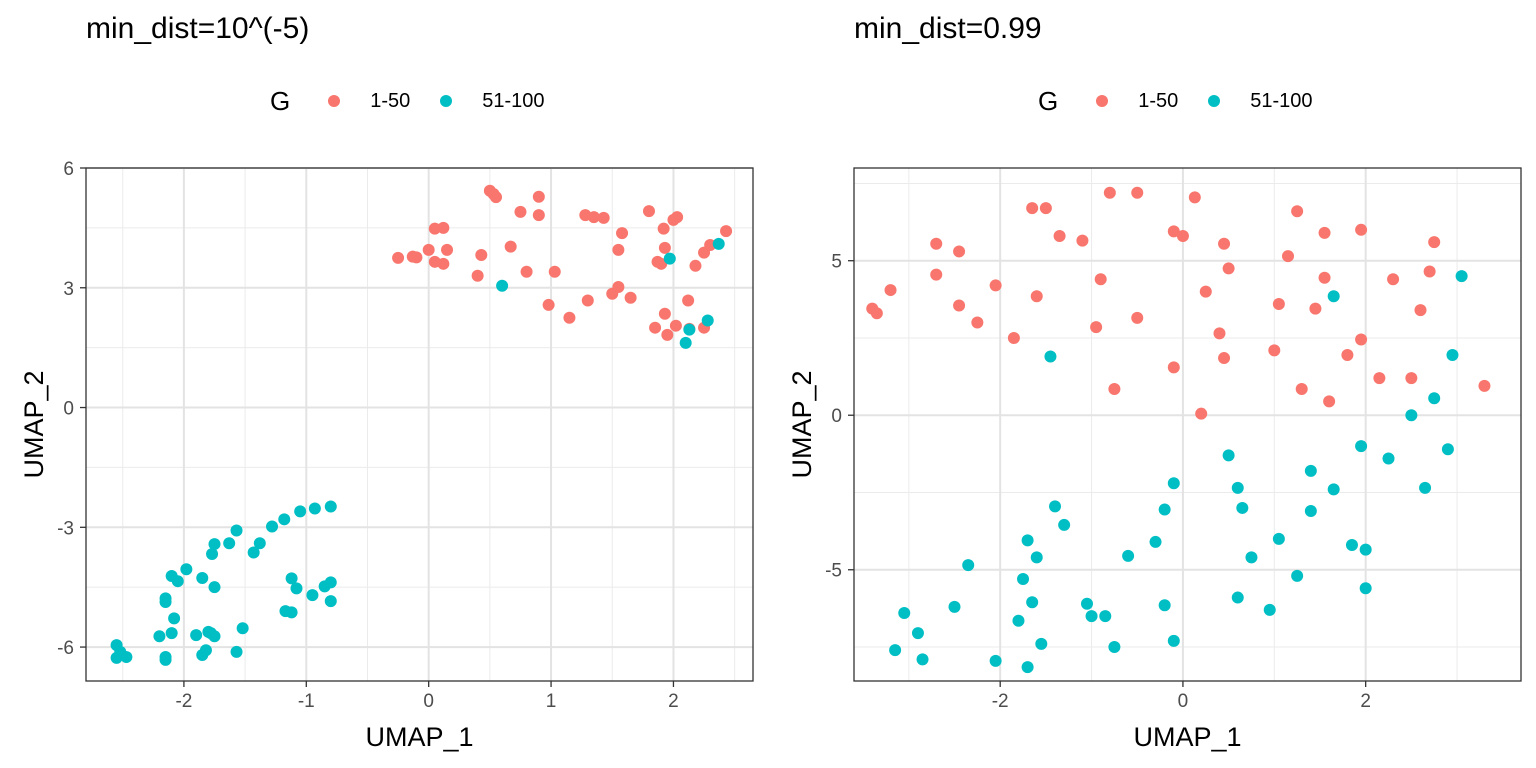  I want to click on legend-item-51-100: 51-100, so click(492, 101).